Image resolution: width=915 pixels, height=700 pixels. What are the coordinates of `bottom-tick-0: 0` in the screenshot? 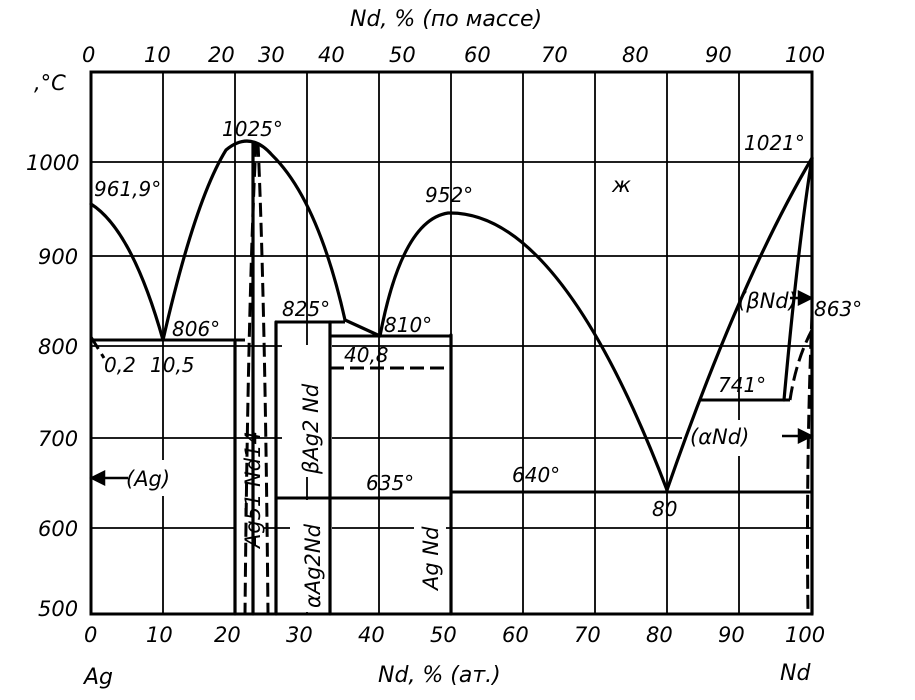 It's located at (90, 635).